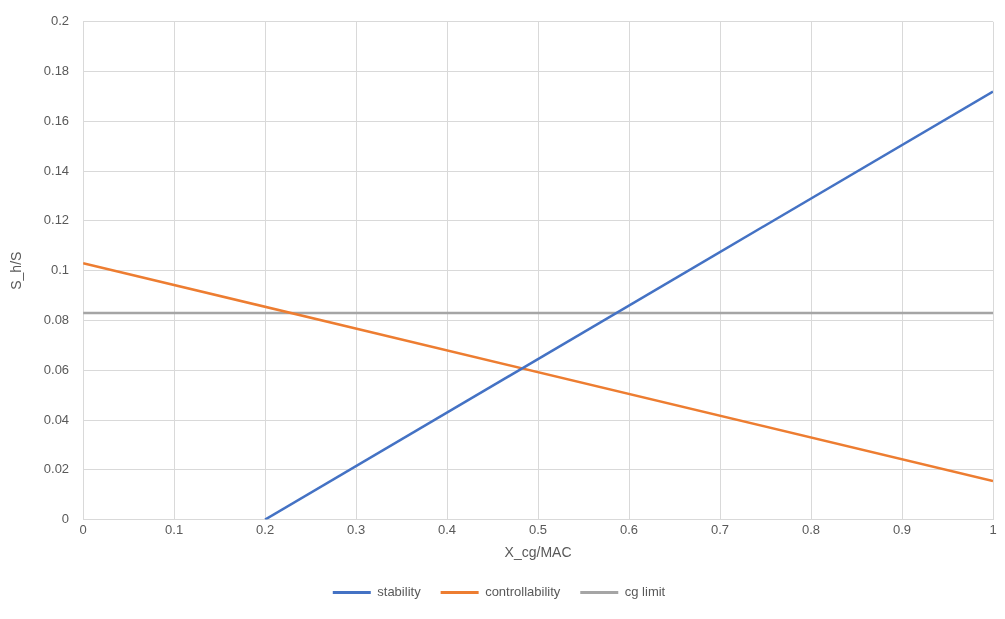  Describe the element at coordinates (720, 529) in the screenshot. I see `x-tick-label: 0.7` at that location.